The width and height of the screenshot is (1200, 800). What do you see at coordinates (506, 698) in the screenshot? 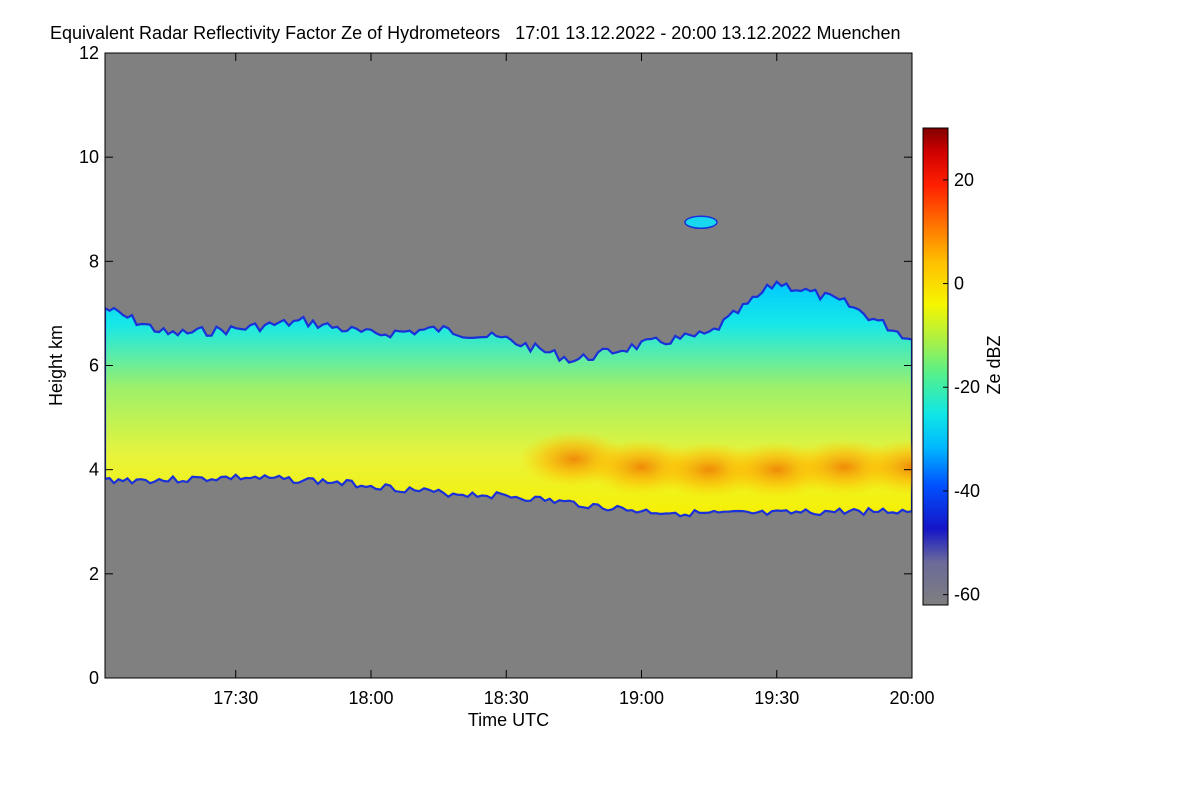
I see `x-tick-label: 18:30` at bounding box center [506, 698].